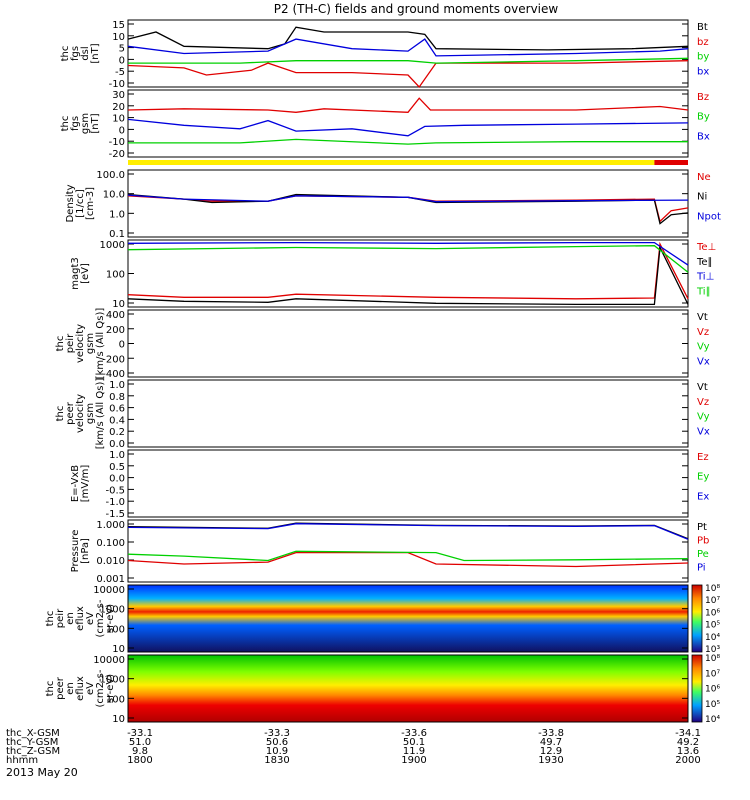 Image resolution: width=750 pixels, height=800 pixels. Describe the element at coordinates (408, 60) in the screenshot. I see `series-by` at that location.